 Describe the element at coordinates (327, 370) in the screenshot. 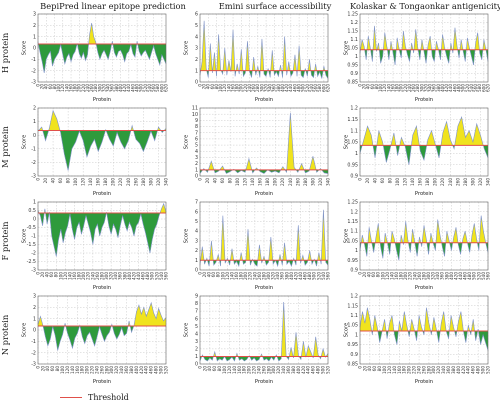

I see `x-tick-label: 520` at that location.